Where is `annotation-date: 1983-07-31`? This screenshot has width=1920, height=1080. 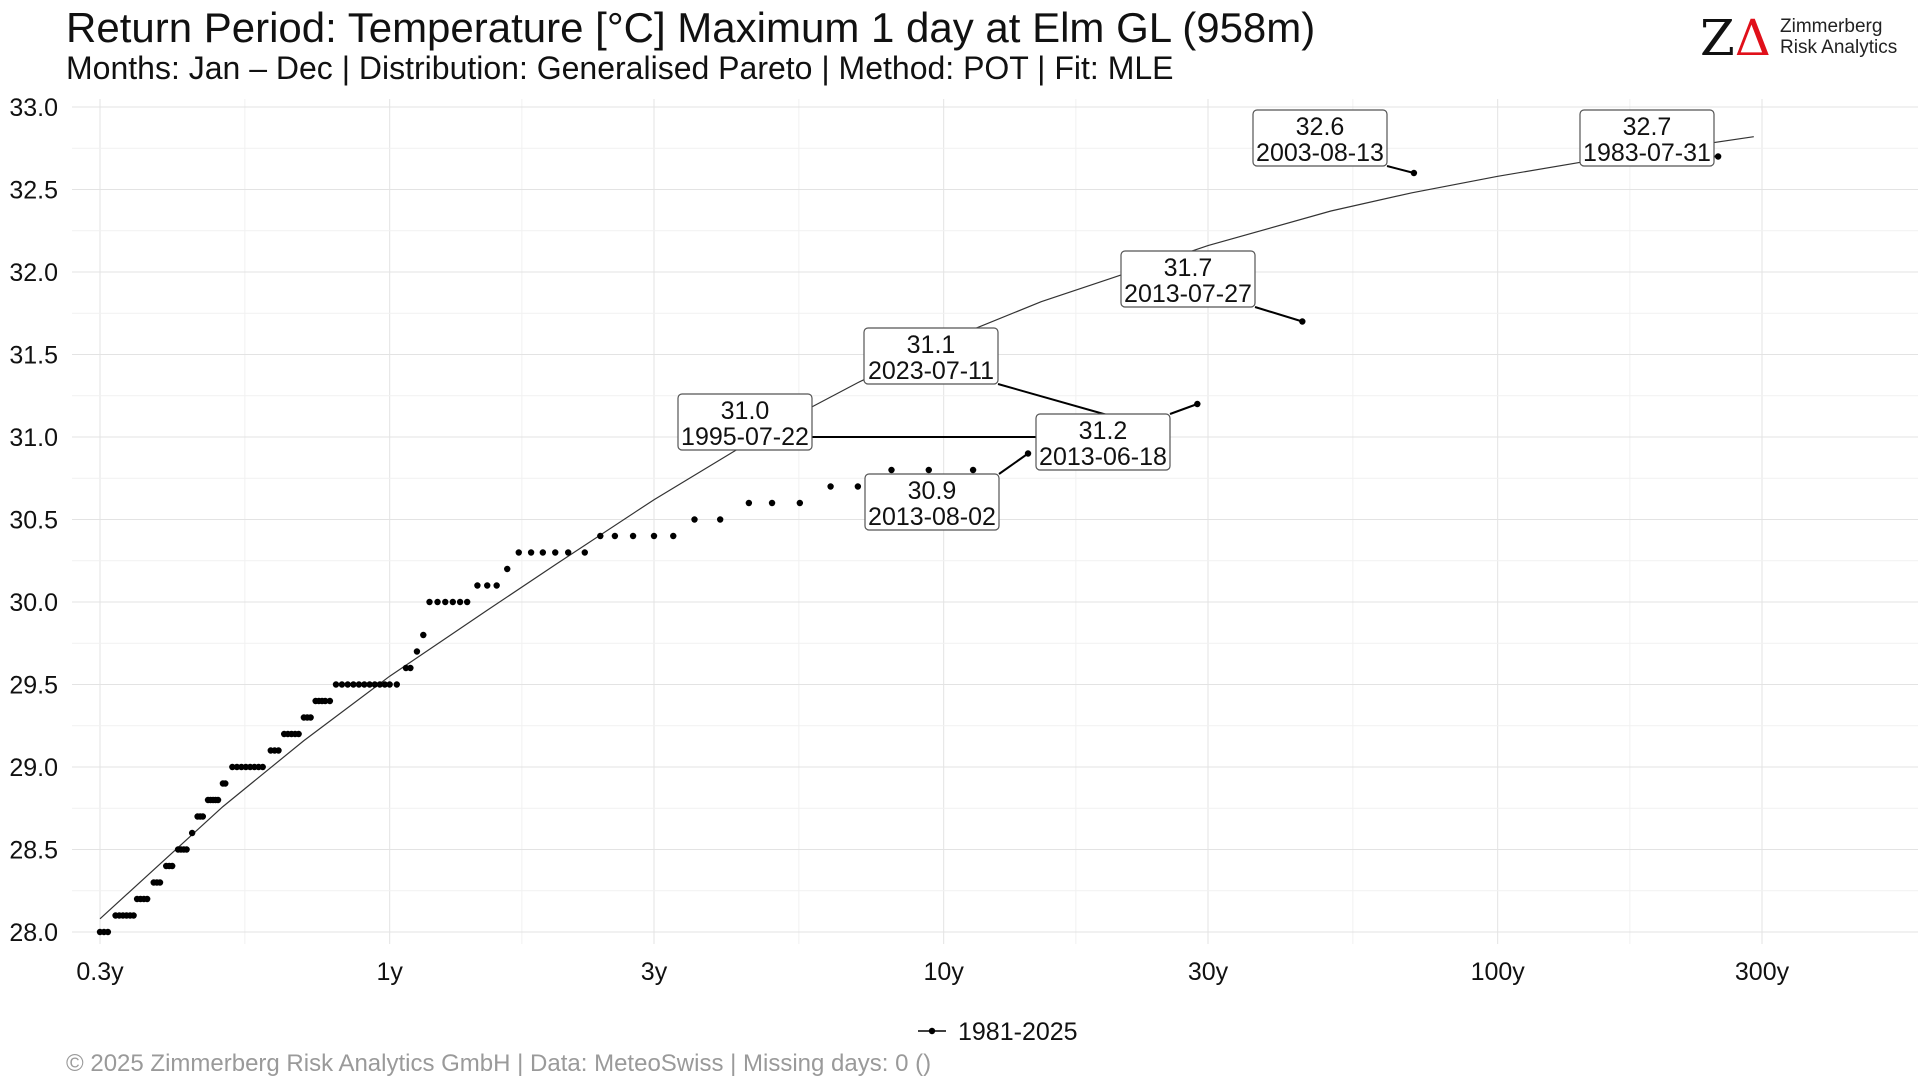
annotation-date: 1983-07-31 is located at coordinates (1647, 153).